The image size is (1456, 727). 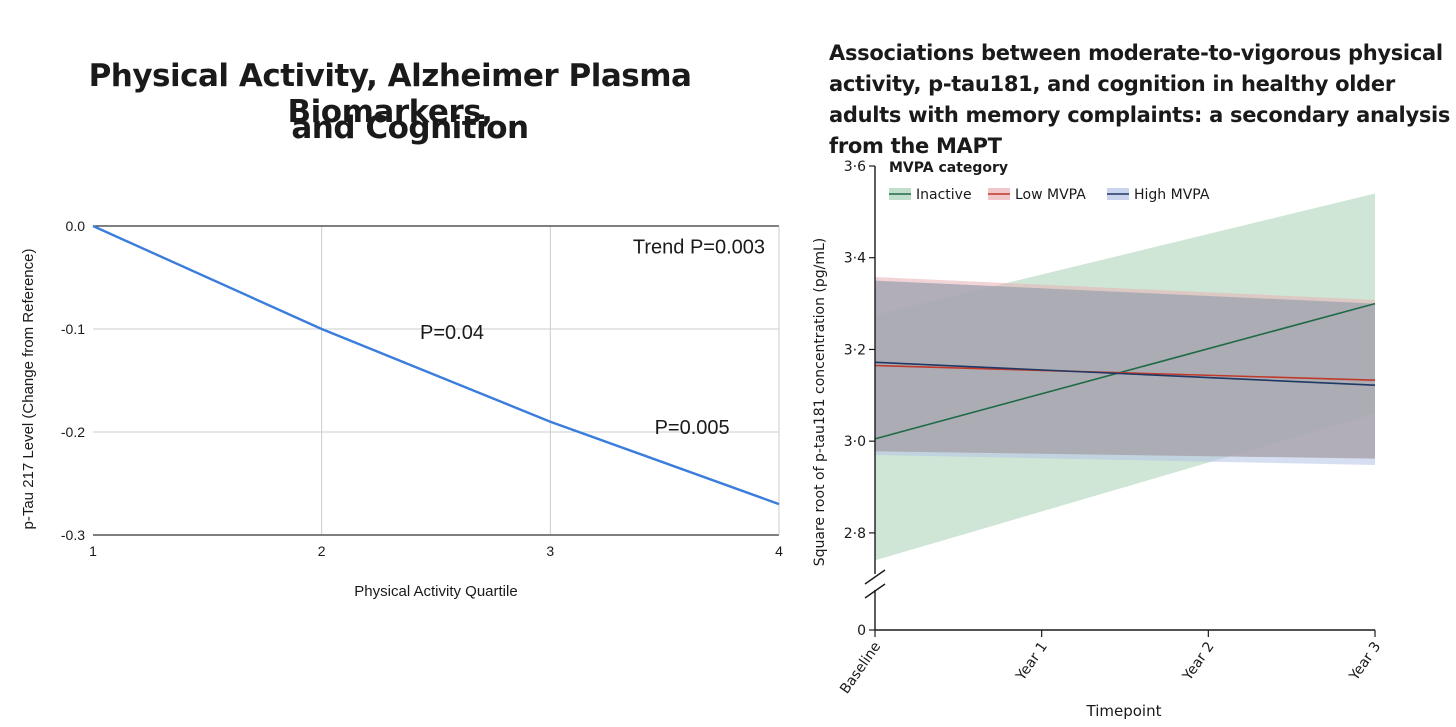 I want to click on left-y-tick-label: -0.2, so click(x=73, y=432).